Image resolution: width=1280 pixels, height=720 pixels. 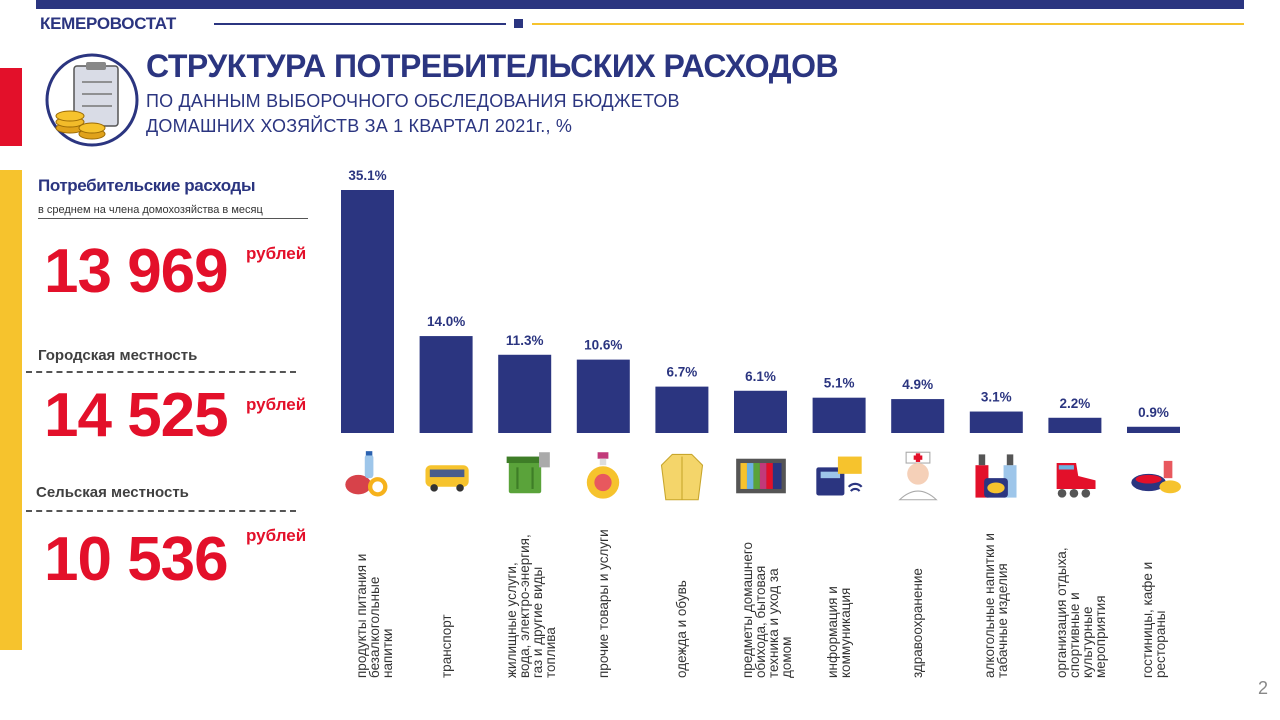 What do you see at coordinates (761, 476) in the screenshot?
I see `tv-icon` at bounding box center [761, 476].